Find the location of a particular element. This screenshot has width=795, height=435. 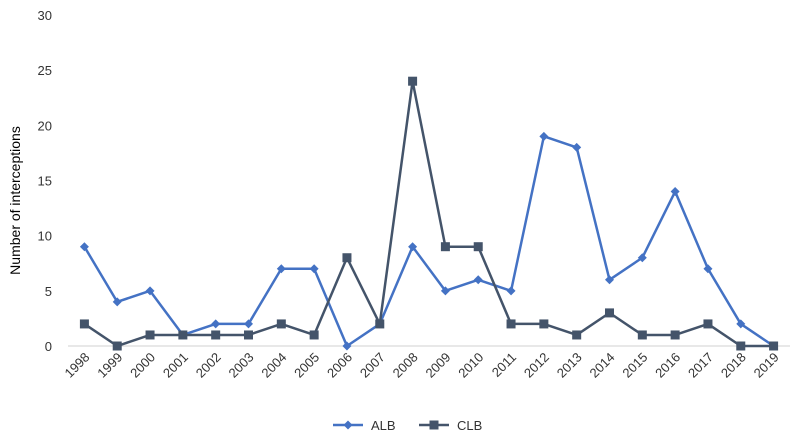

x-tick-label: 2016 is located at coordinates (667, 365).